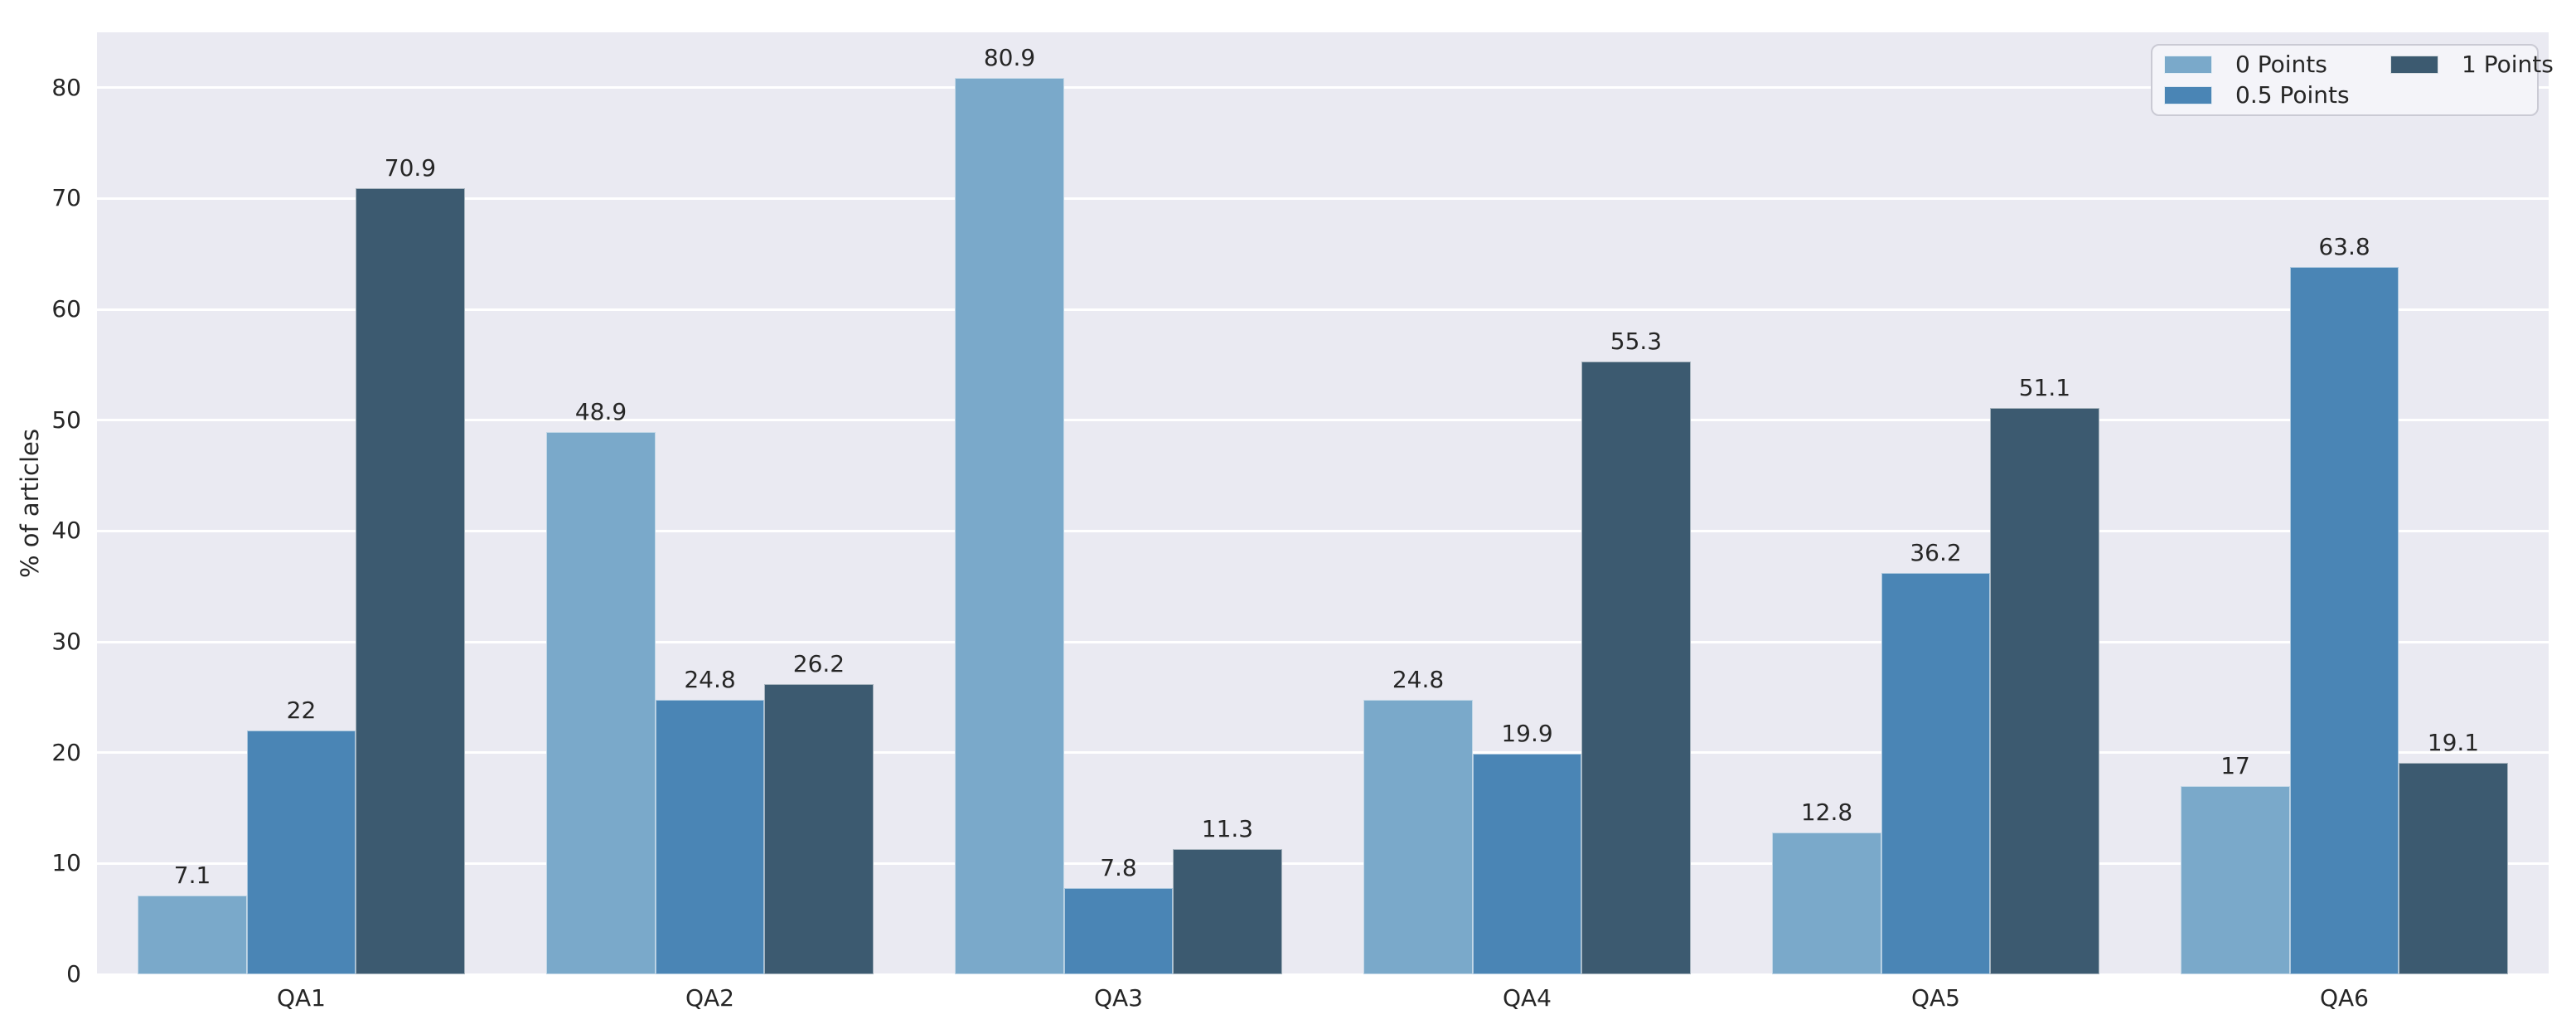  What do you see at coordinates (2044, 388) in the screenshot?
I see `bar-value-label: 51.1` at bounding box center [2044, 388].